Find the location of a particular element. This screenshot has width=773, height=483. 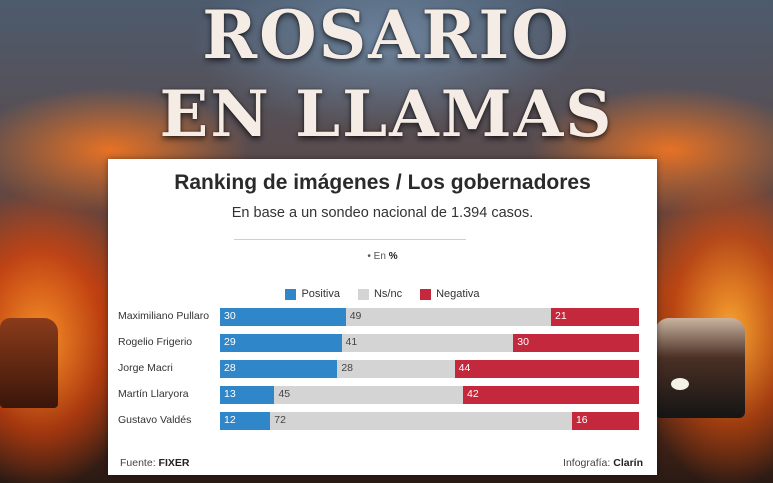

chart-source: Fuente: FIXER is located at coordinates (154, 463).